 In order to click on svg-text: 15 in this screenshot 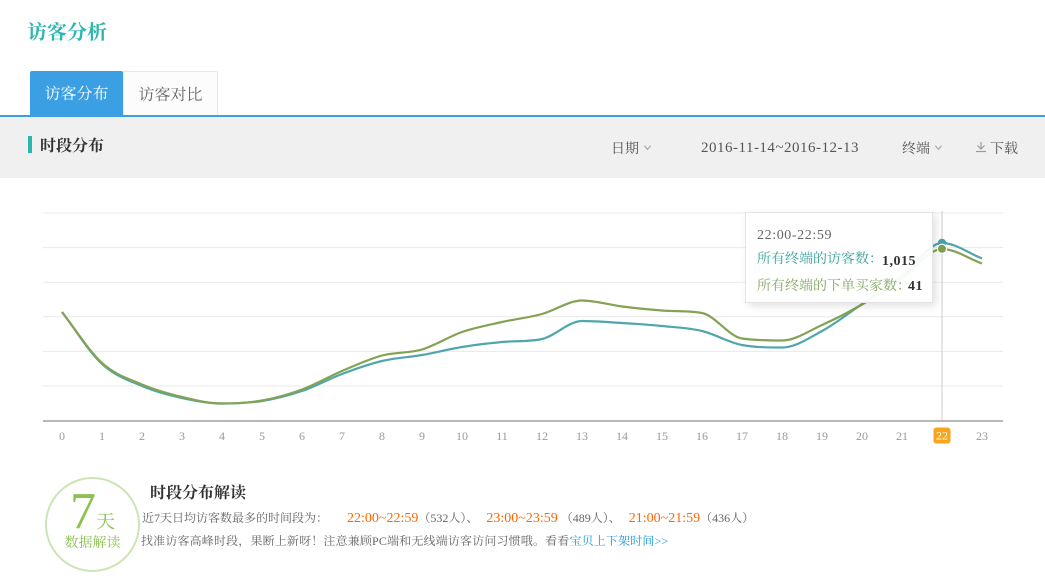, I will do `click(662, 436)`.